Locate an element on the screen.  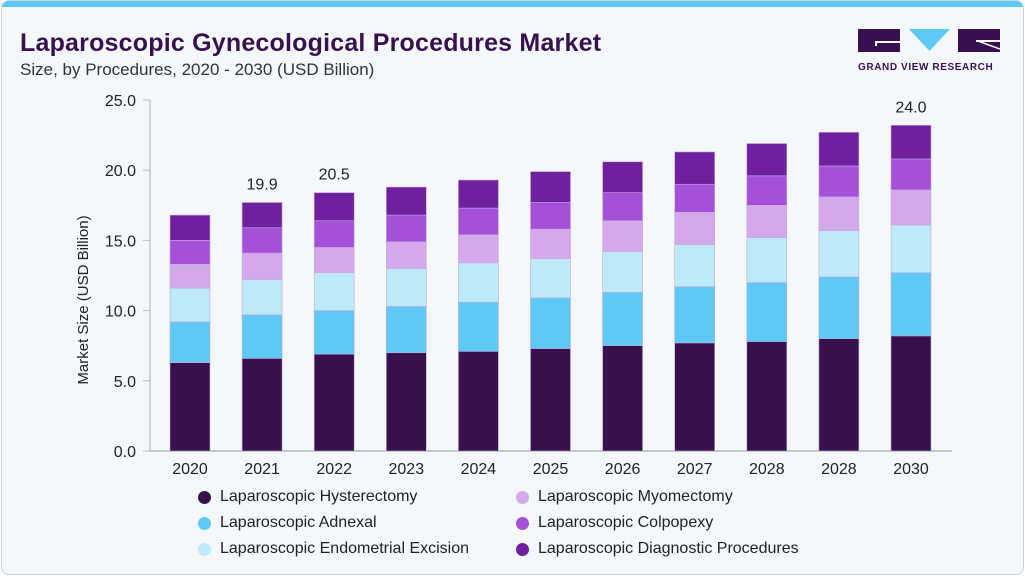
data-label: 24.0 is located at coordinates (910, 107).